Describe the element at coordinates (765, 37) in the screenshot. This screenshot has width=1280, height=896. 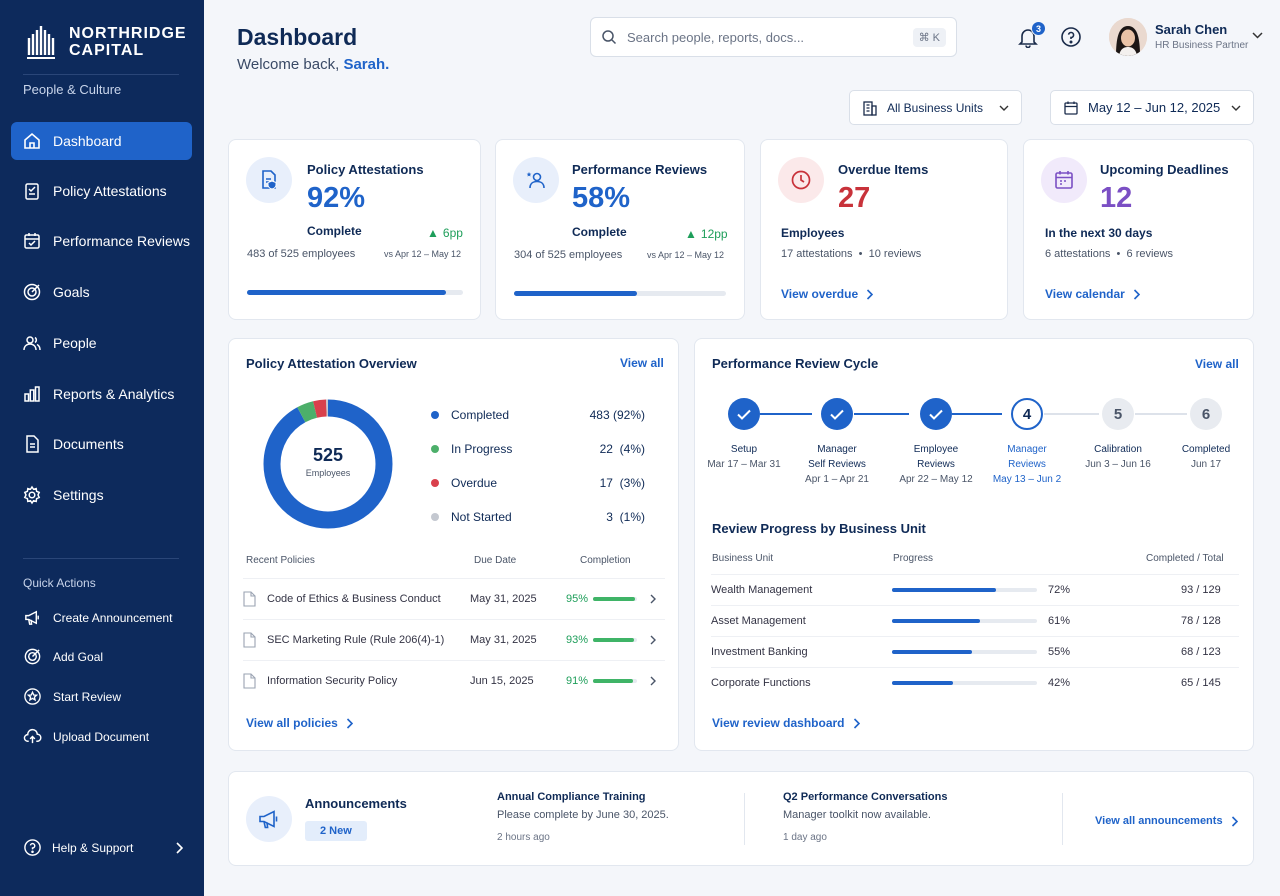
I see `search-input` at that location.